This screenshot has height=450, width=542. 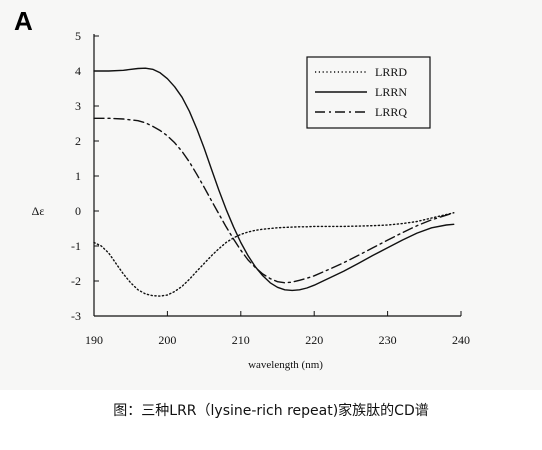 What do you see at coordinates (78, 141) in the screenshot?
I see `y-tick-label: 2` at bounding box center [78, 141].